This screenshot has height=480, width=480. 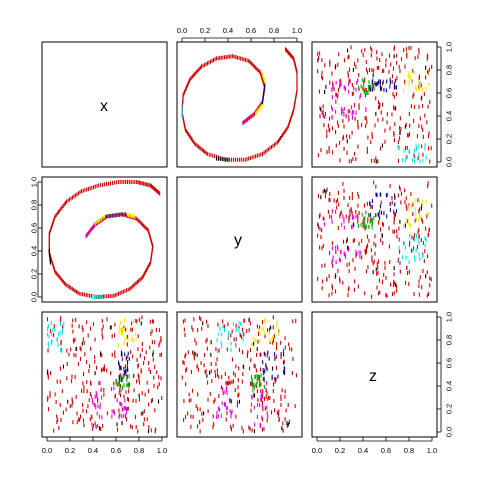 I want to click on panel-y-vs-y, so click(x=239, y=239).